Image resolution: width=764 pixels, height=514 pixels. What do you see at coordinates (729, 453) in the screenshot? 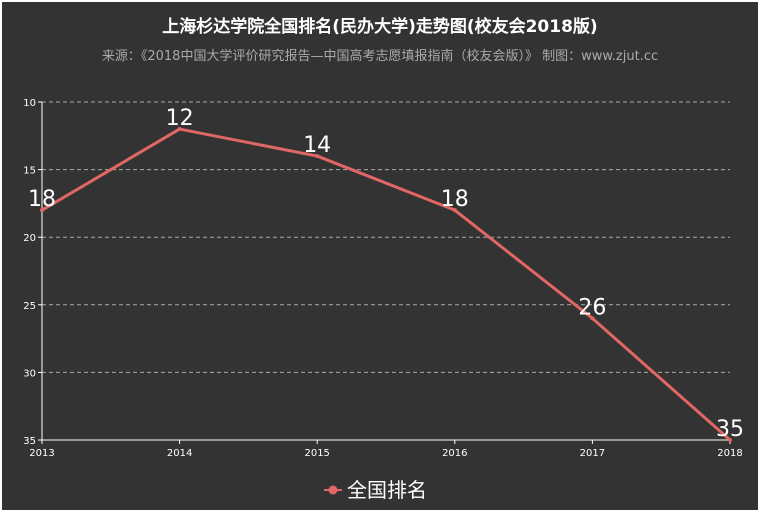
I see `x-tick-label: 2018` at bounding box center [729, 453].